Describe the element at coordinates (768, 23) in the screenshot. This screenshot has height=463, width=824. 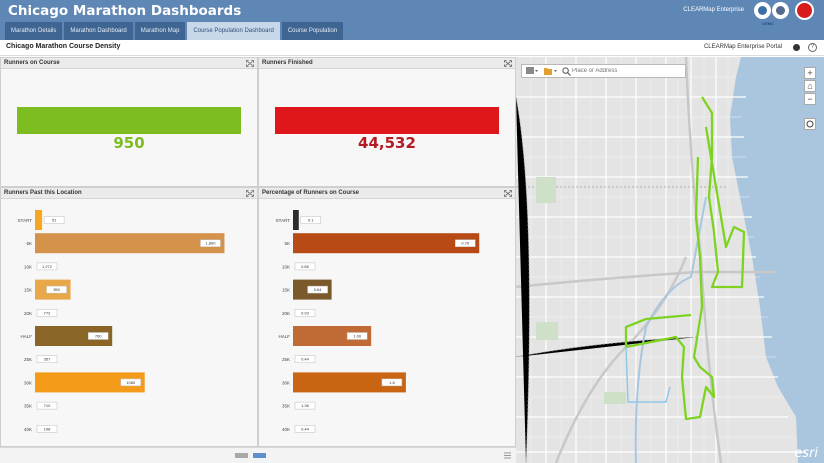
I see `oemc-label: OEMC` at that location.